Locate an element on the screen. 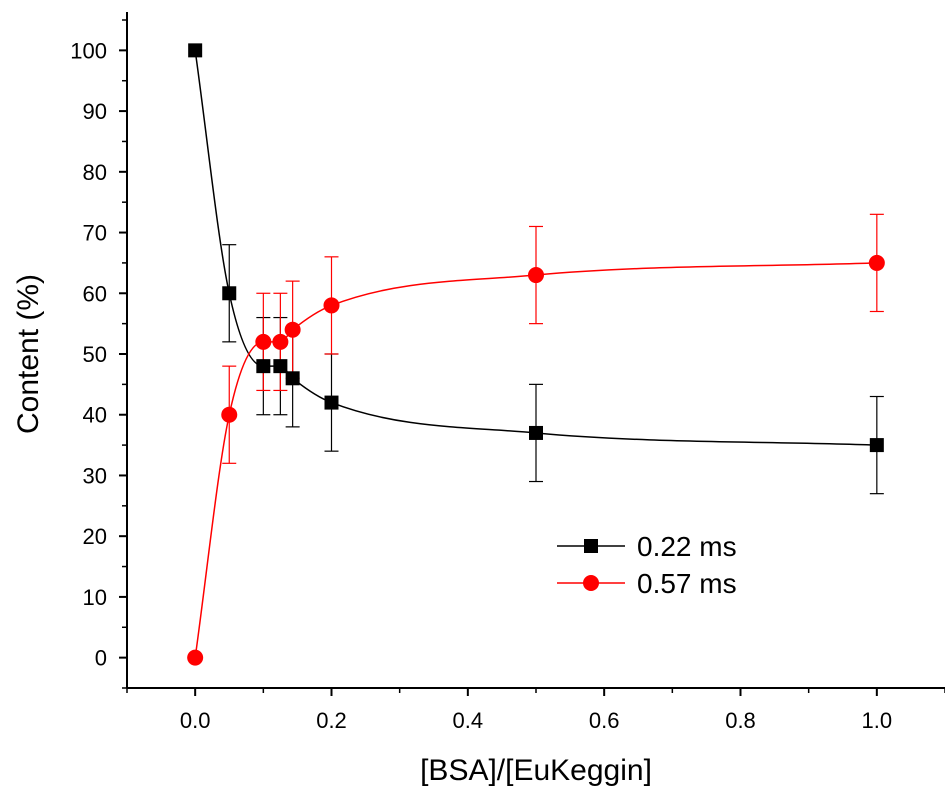 Image resolution: width=945 pixels, height=787 pixels. x-tick-label: 0.6 is located at coordinates (604, 720).